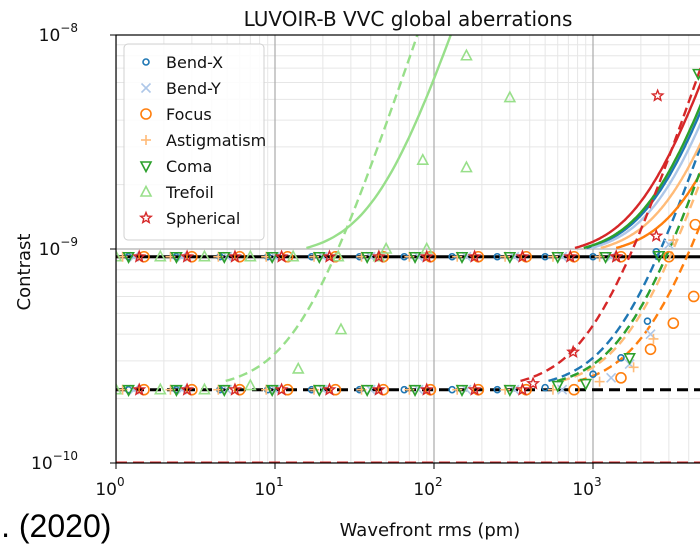 The width and height of the screenshot is (700, 545). I want to click on chart-title: LUVOIR-B VVC global aberrations, so click(408, 19).